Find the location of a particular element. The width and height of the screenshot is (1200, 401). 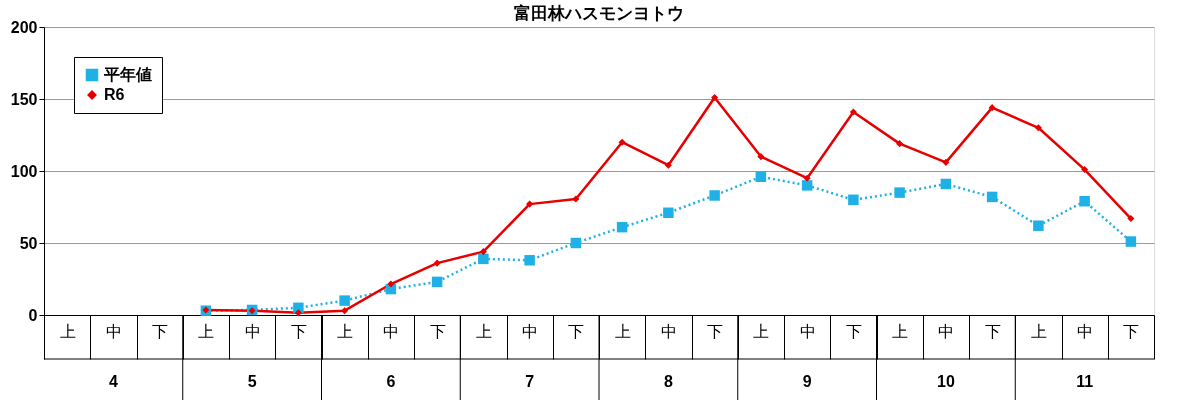

chart-title: 富田林ハスモンヨトウ is located at coordinates (599, 13).